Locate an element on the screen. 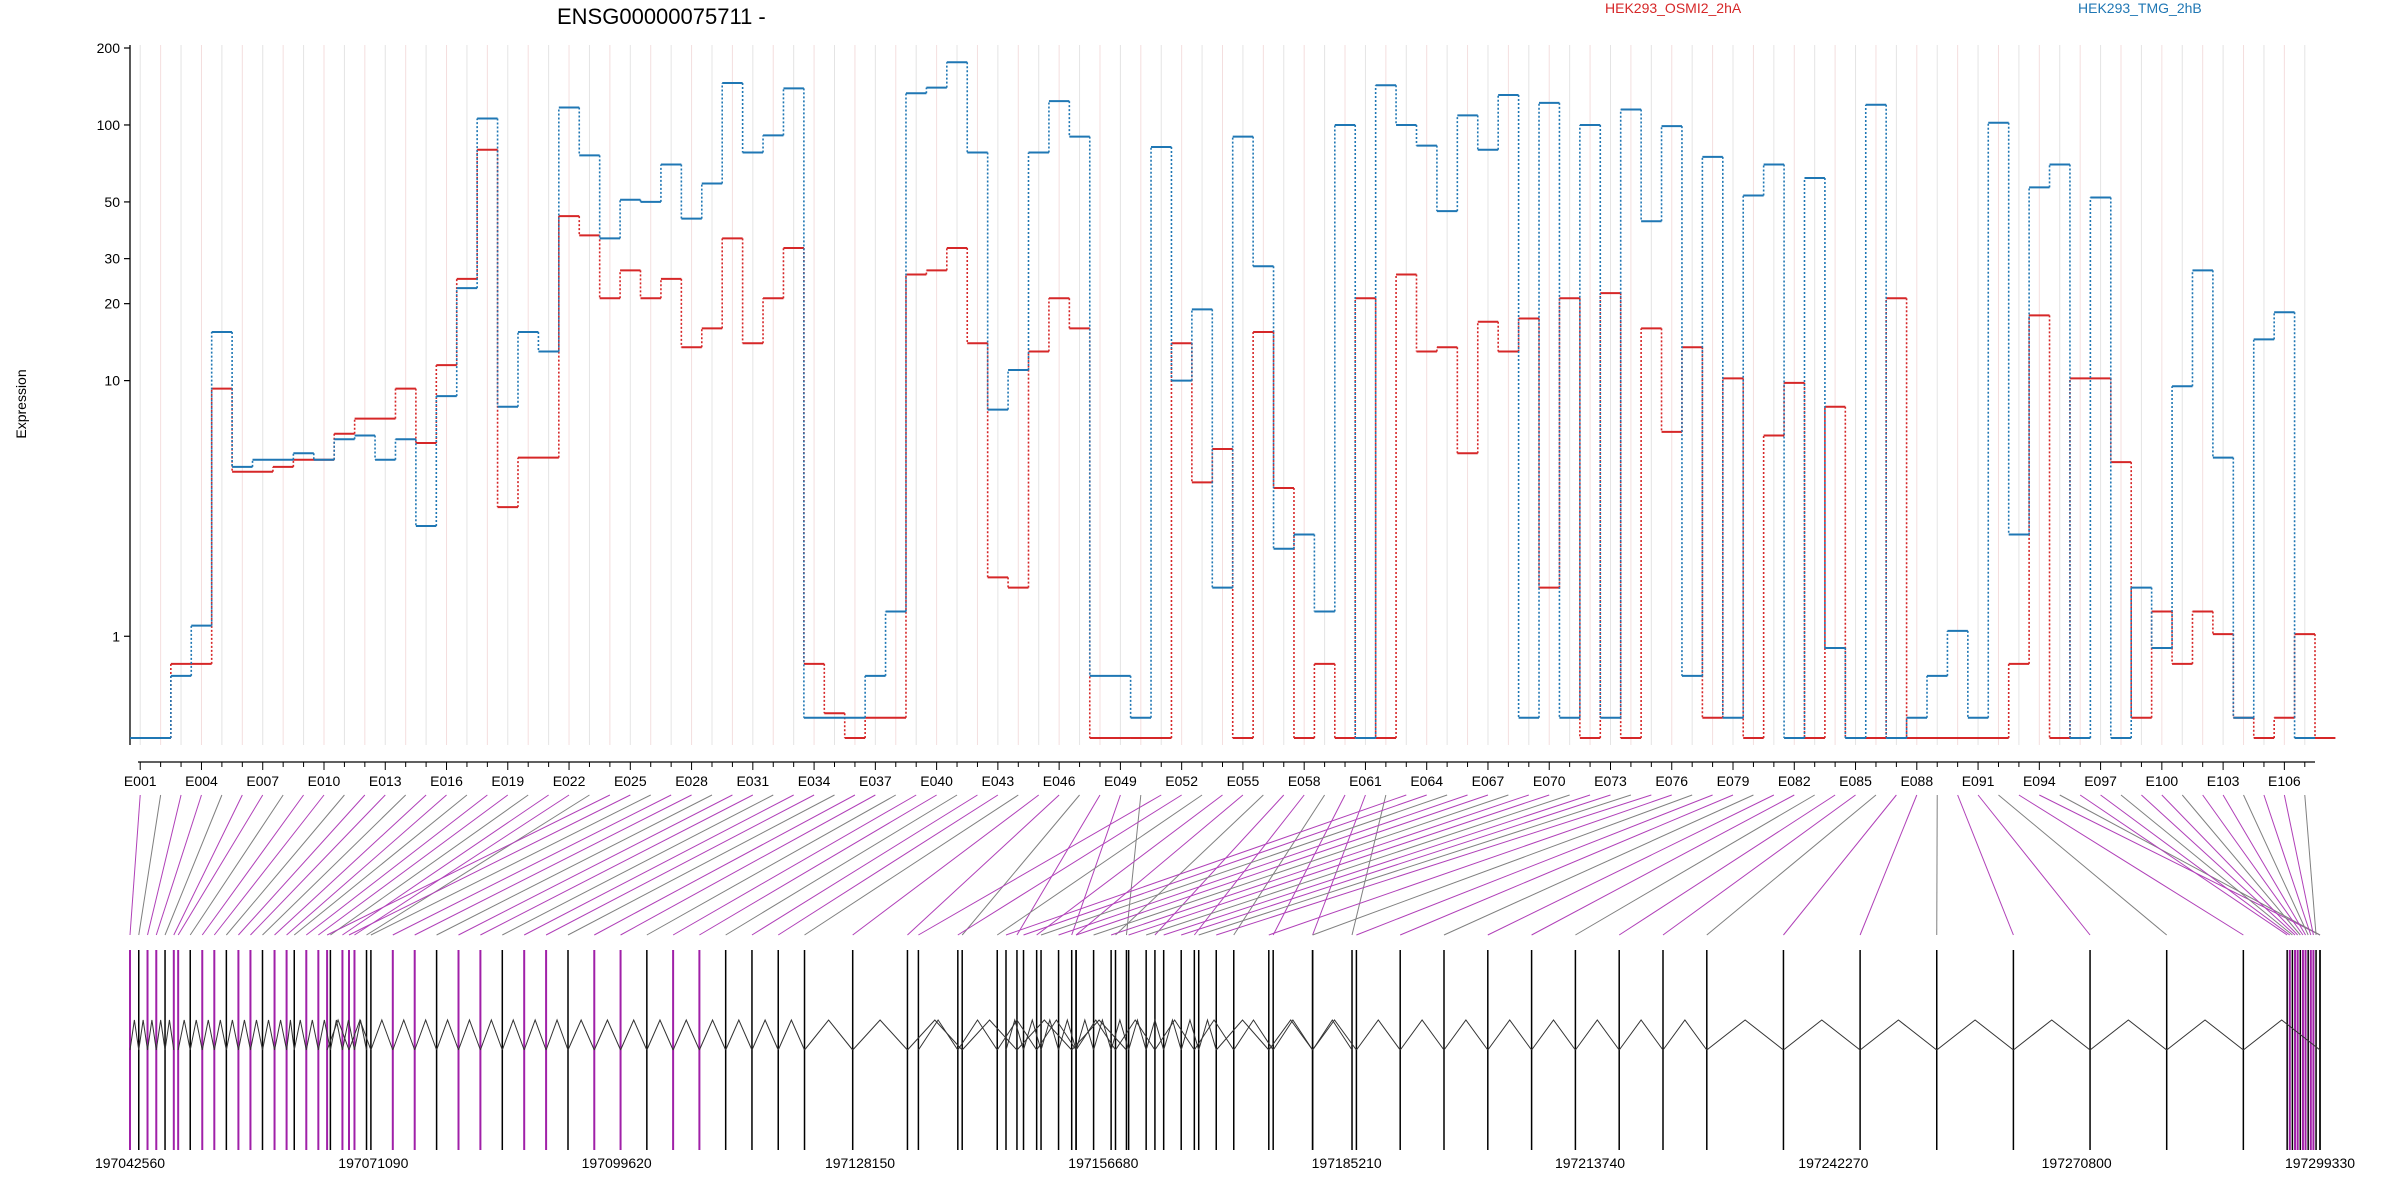 The image size is (2400, 1200). x-tick-label-e073: E073 is located at coordinates (1610, 781).